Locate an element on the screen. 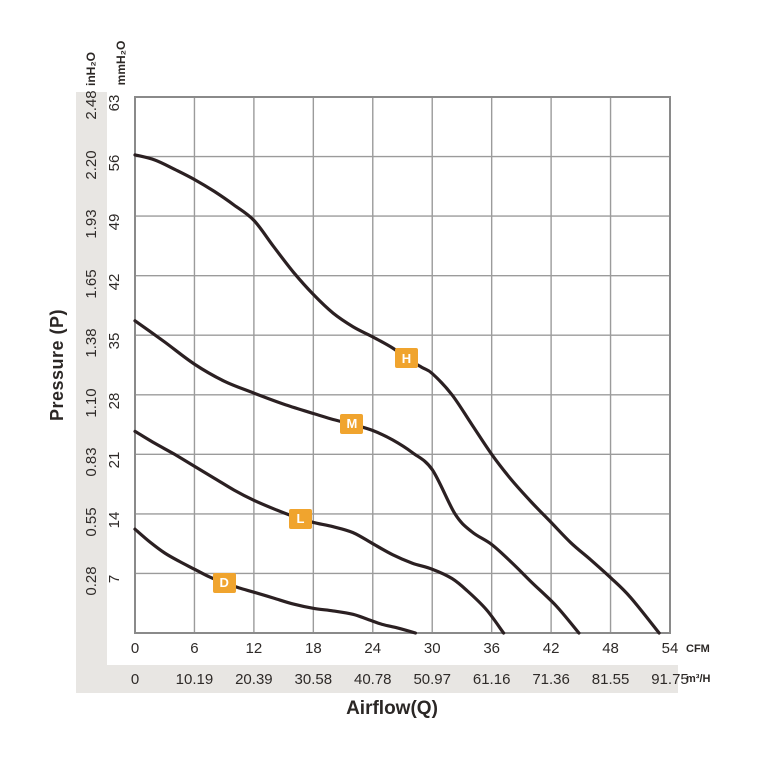 Image resolution: width=768 pixels, height=768 pixels. x-tick-cfm: 0 is located at coordinates (135, 648).